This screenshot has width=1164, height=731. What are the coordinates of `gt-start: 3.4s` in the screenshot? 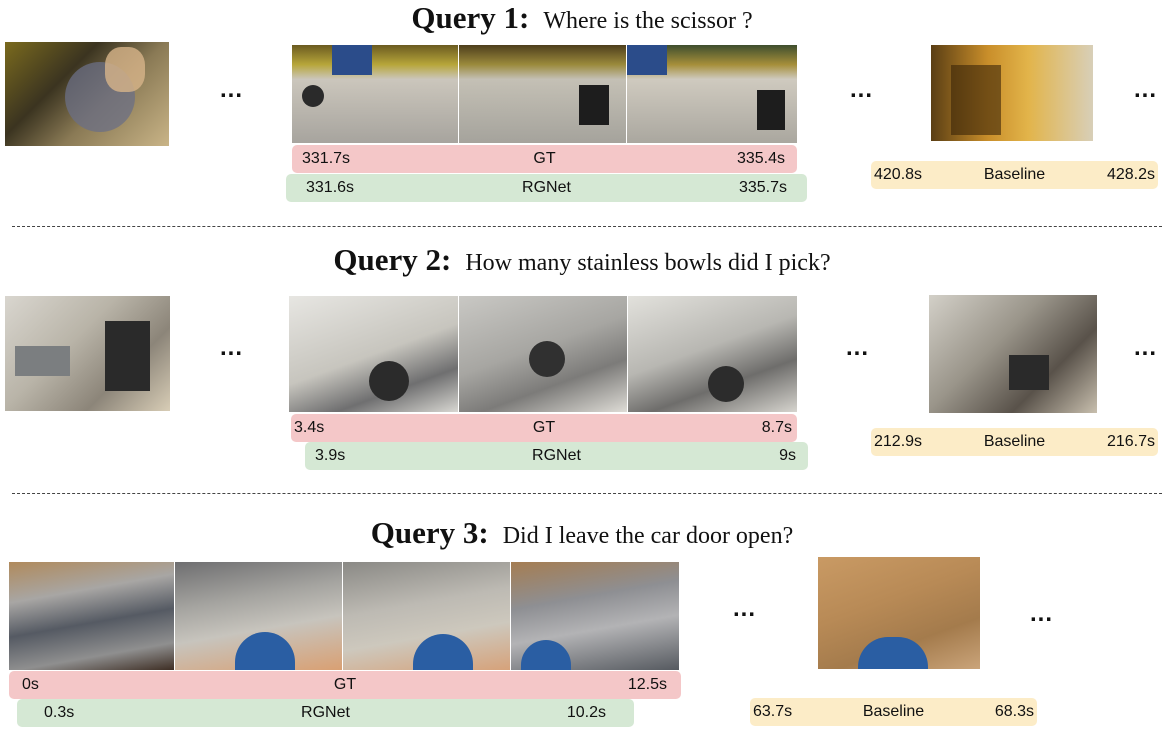 It's located at (309, 427).